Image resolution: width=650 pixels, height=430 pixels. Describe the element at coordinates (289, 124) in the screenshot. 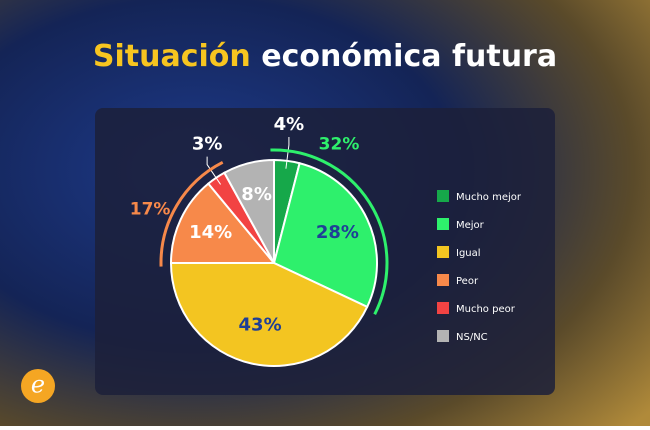

I see `value-label: 4%` at that location.